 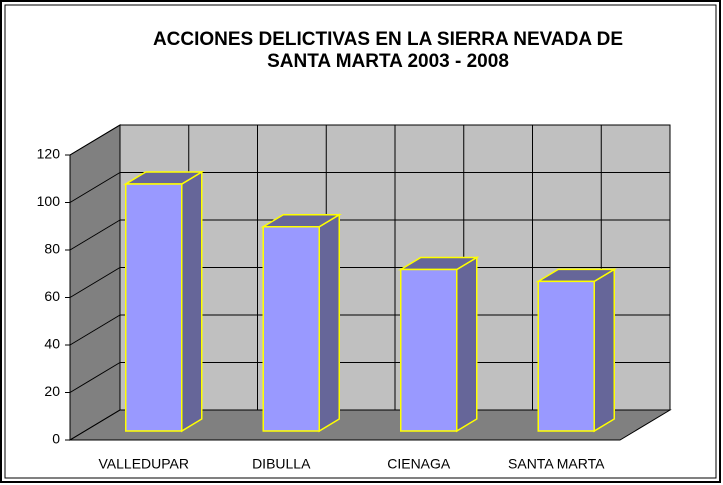 I want to click on y-tick-label: 100, so click(x=49, y=201).